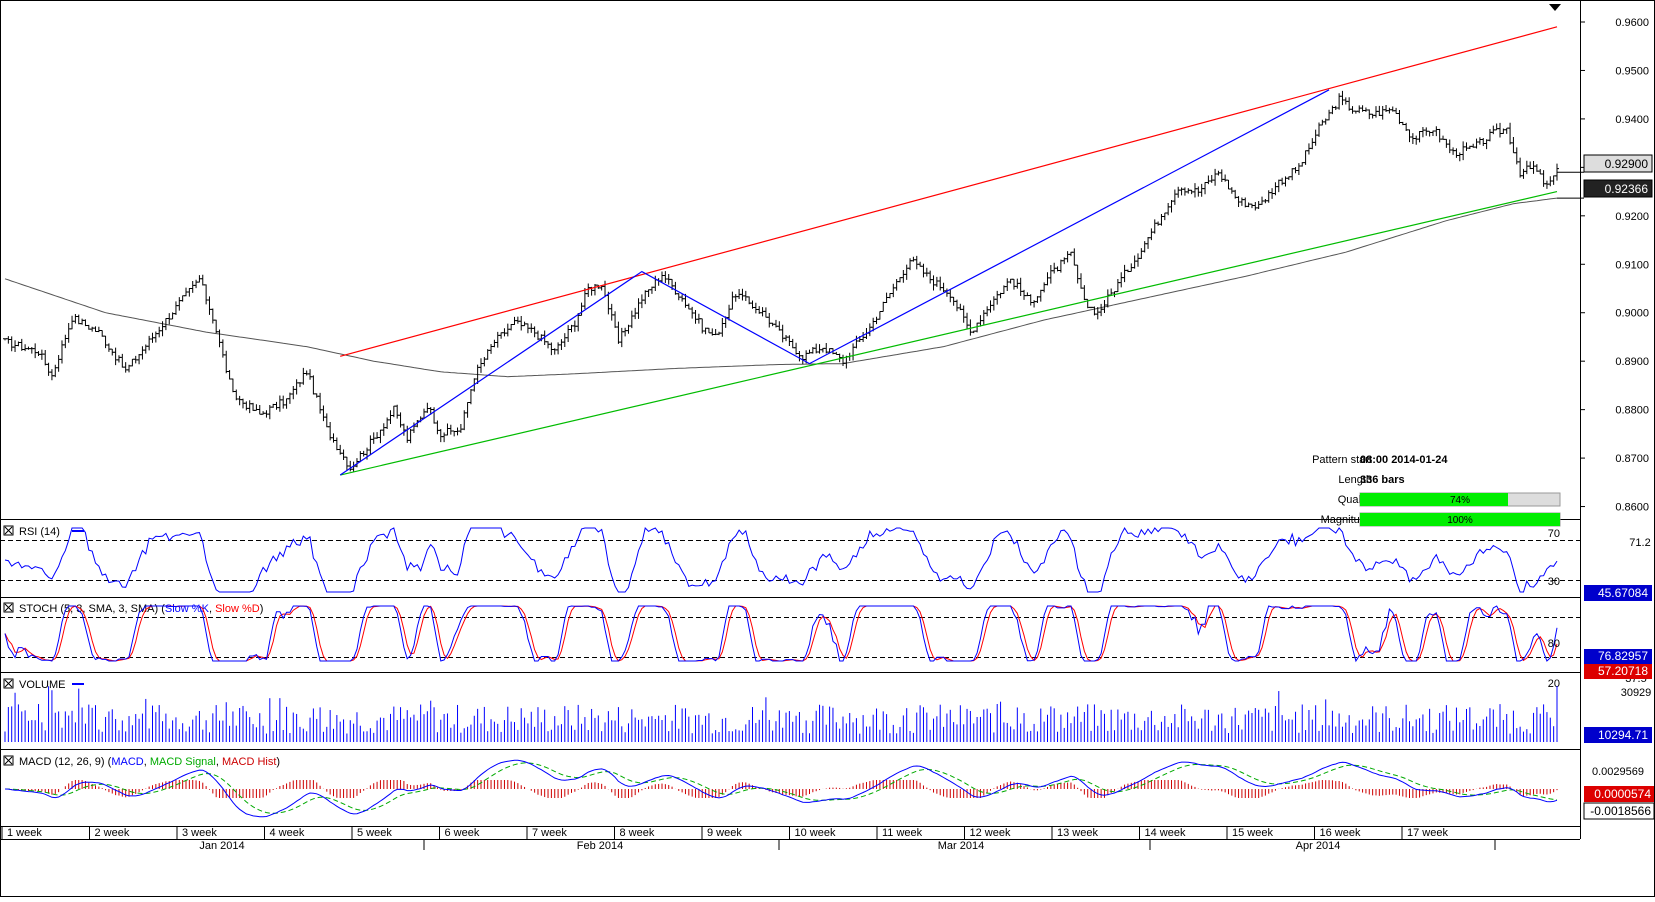 This screenshot has width=1655, height=902. Describe the element at coordinates (249, 762) in the screenshot. I see `macd-hist-label: MACD Hist` at that location.